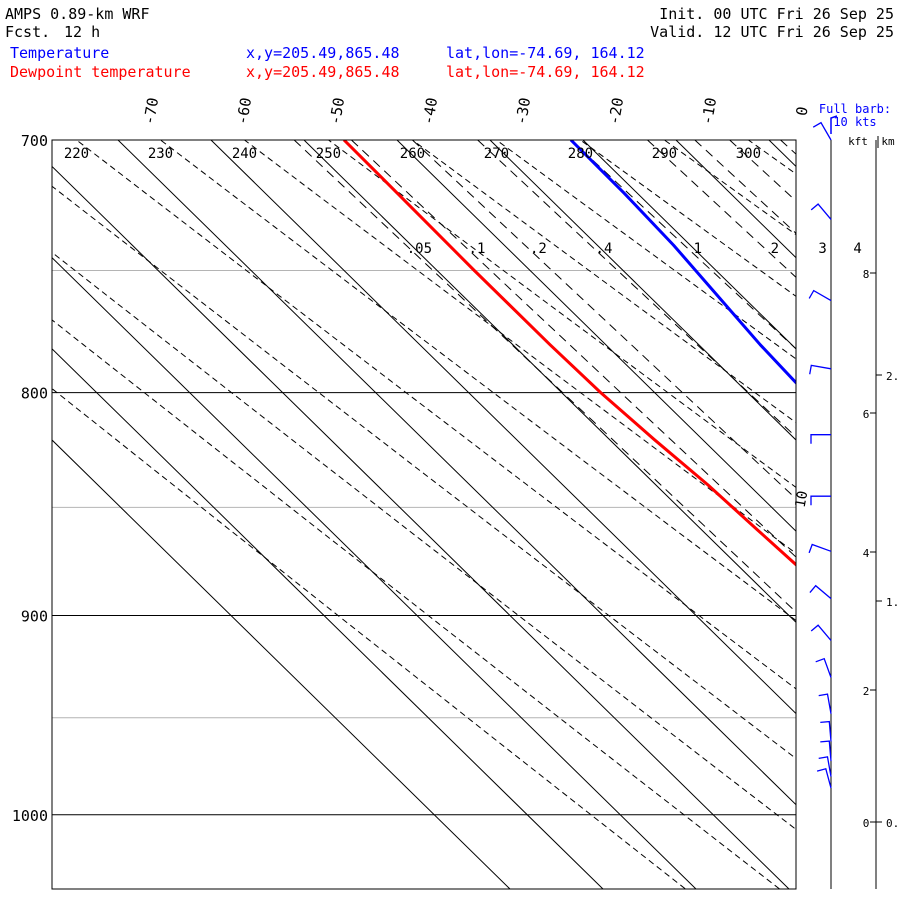 The width and height of the screenshot is (900, 900). What do you see at coordinates (545, 72) in the screenshot?
I see `legend-dewpoint-latlon: lat,lon=-74.69, 164.12` at bounding box center [545, 72].